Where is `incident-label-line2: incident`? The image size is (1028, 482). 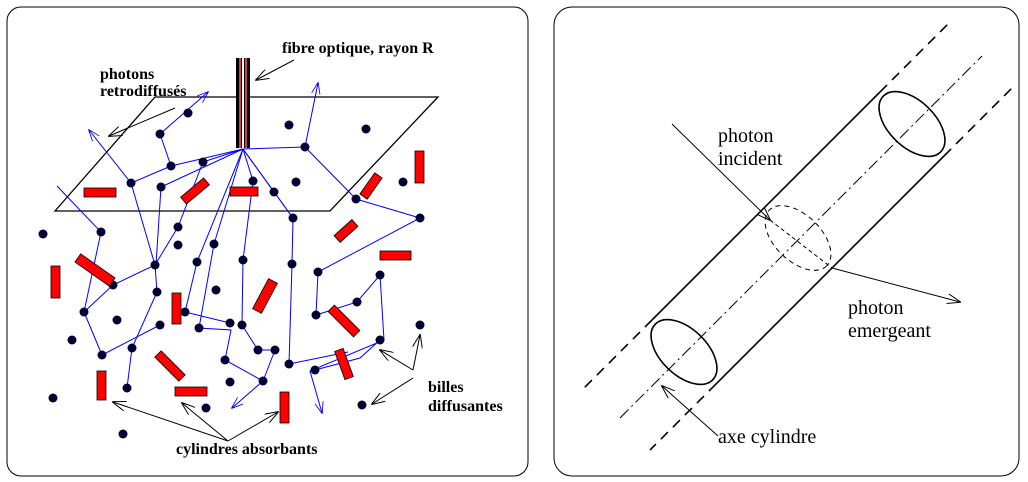
incident-label-line2: incident is located at coordinates (750, 159).